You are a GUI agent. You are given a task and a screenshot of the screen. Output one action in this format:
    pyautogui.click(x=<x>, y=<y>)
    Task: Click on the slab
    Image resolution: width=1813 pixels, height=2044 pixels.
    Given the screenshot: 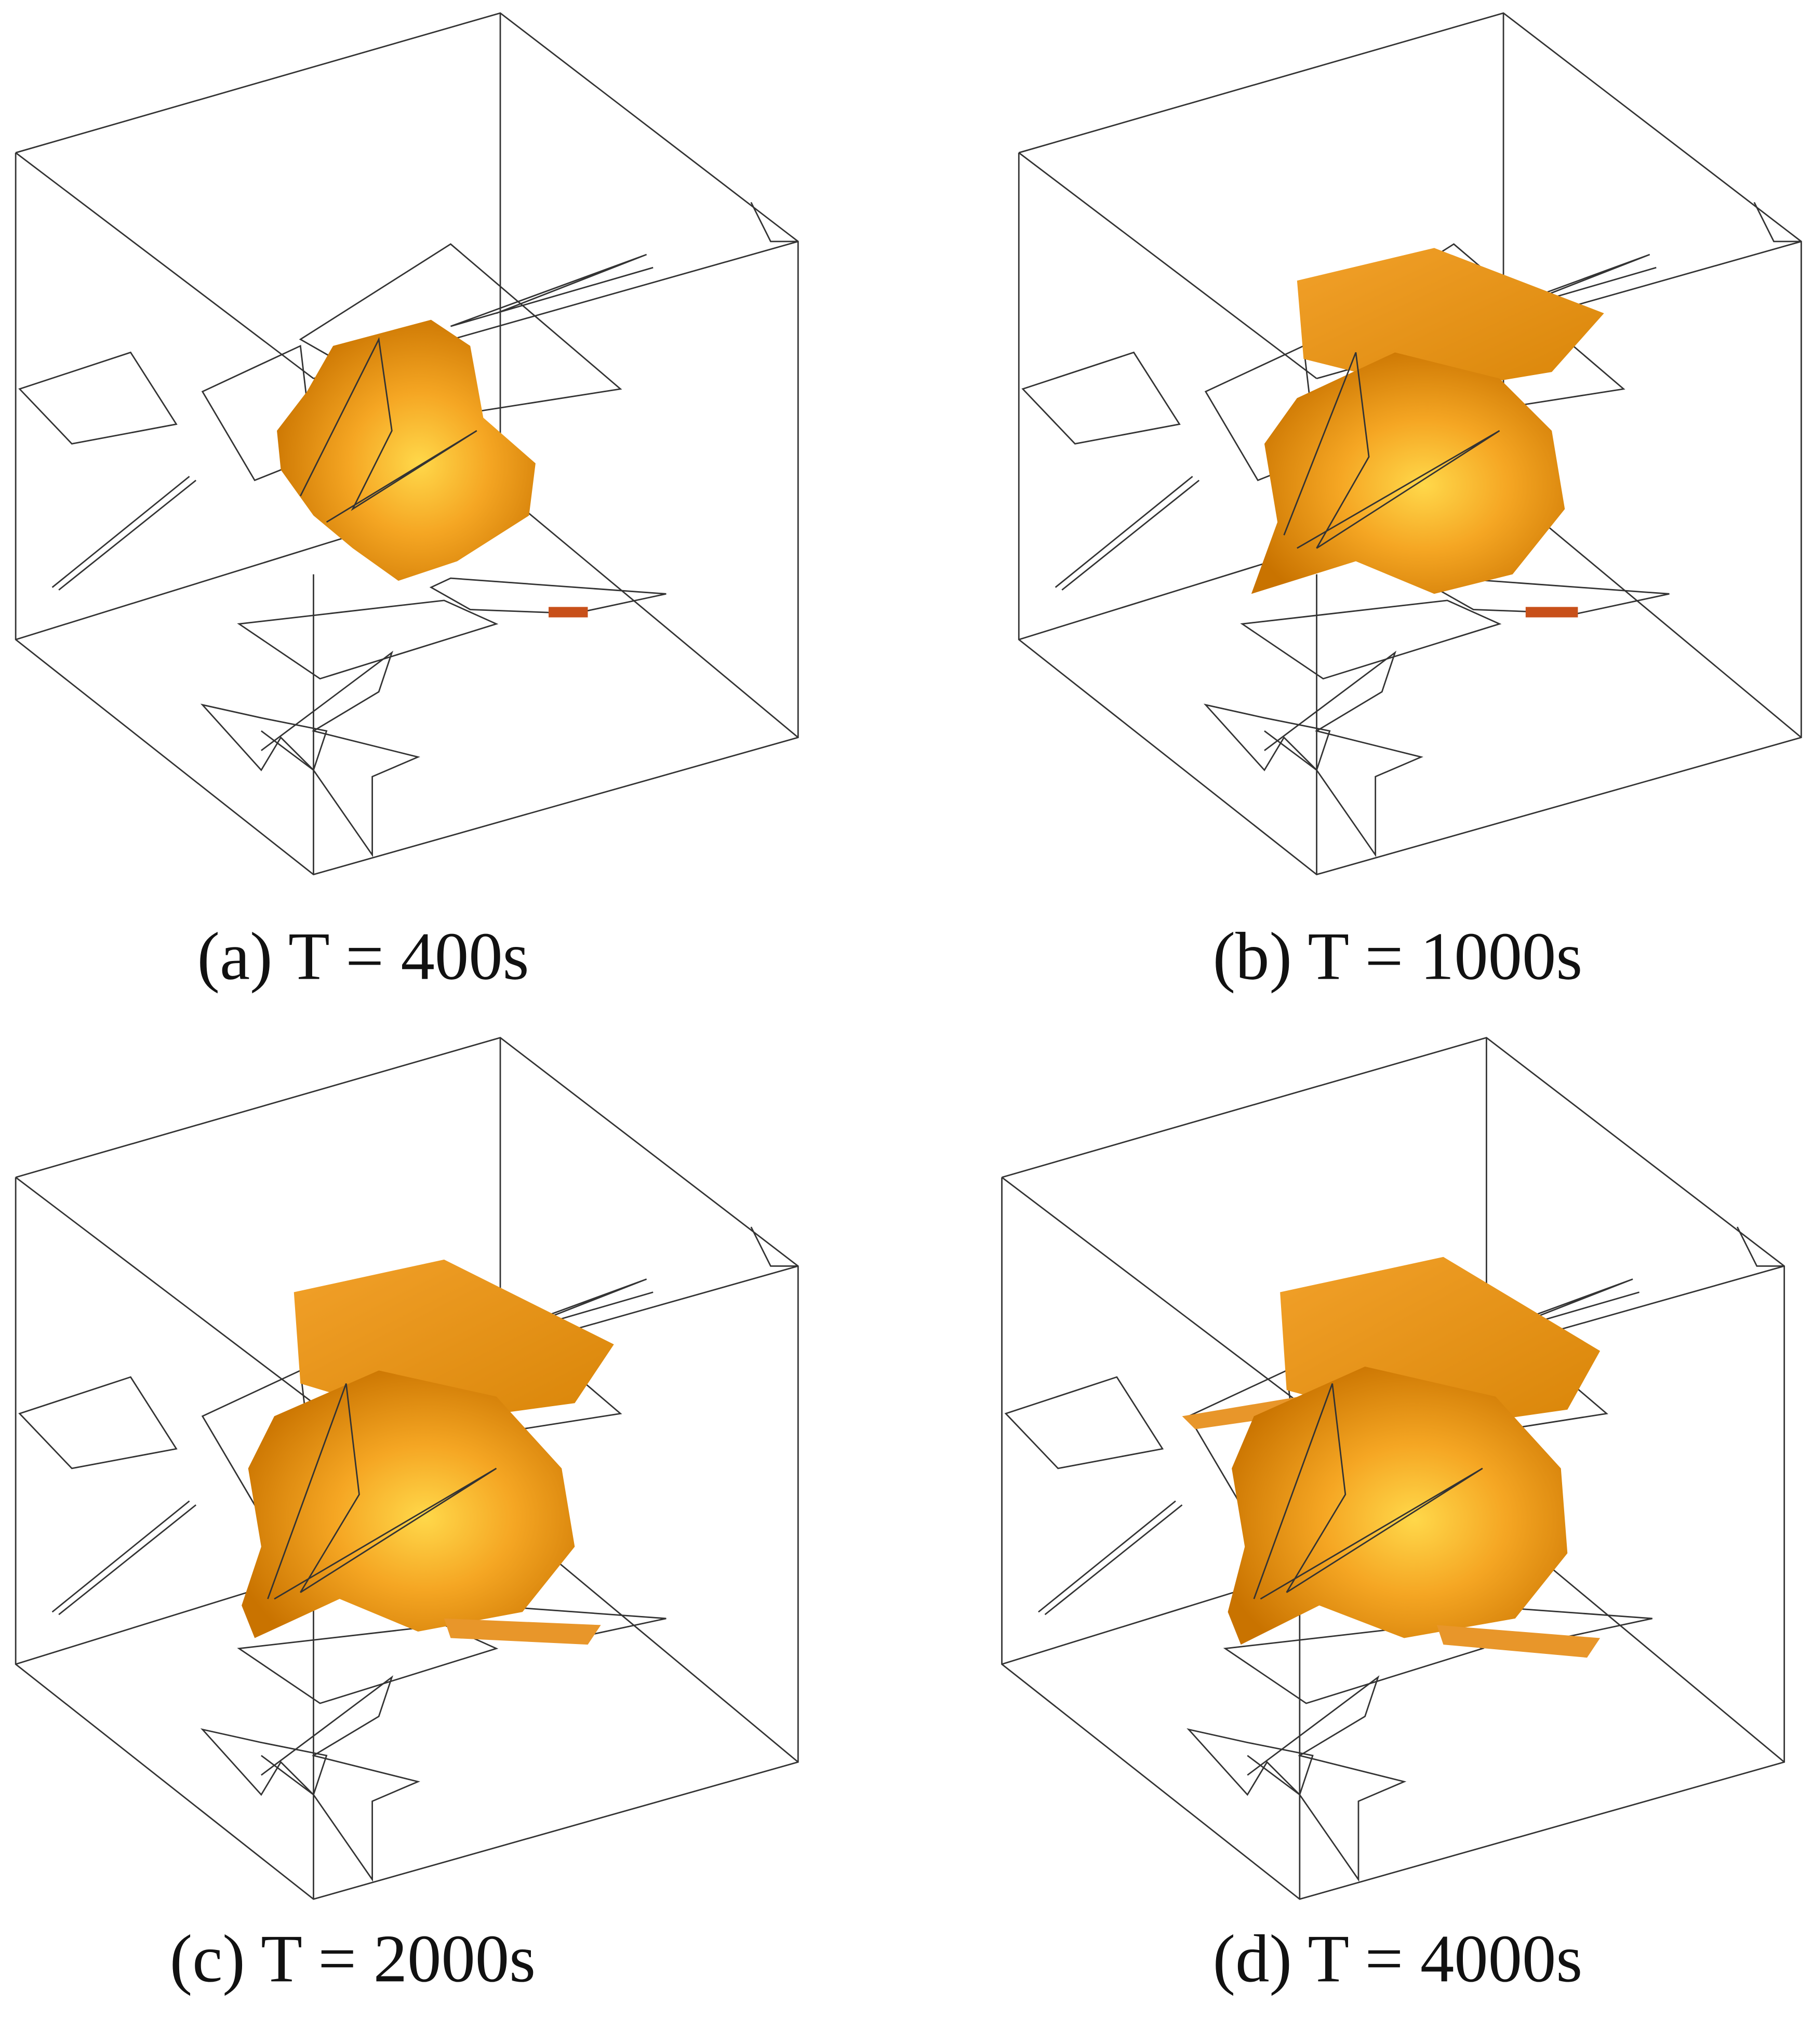 What is the action you would take?
    pyautogui.click(x=1450, y=320)
    